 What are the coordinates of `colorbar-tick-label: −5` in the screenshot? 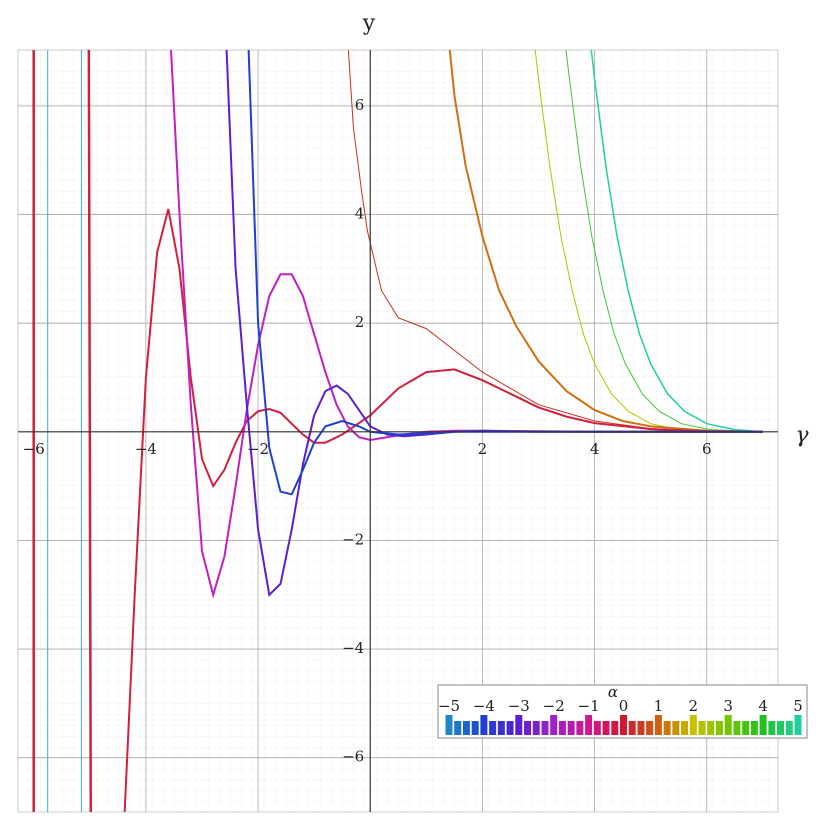 It's located at (449, 706).